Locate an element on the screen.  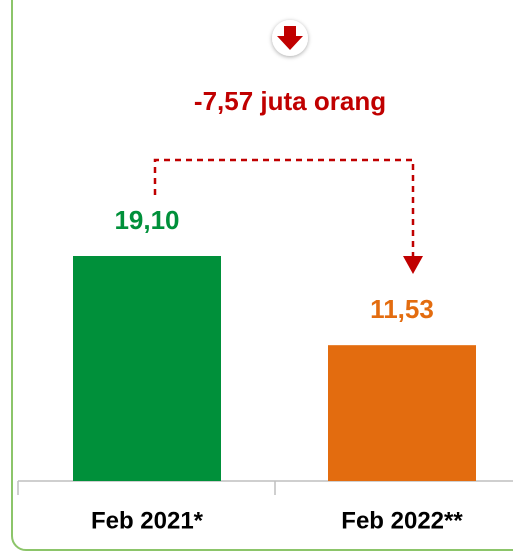
value-label: 19,10 is located at coordinates (146, 220).